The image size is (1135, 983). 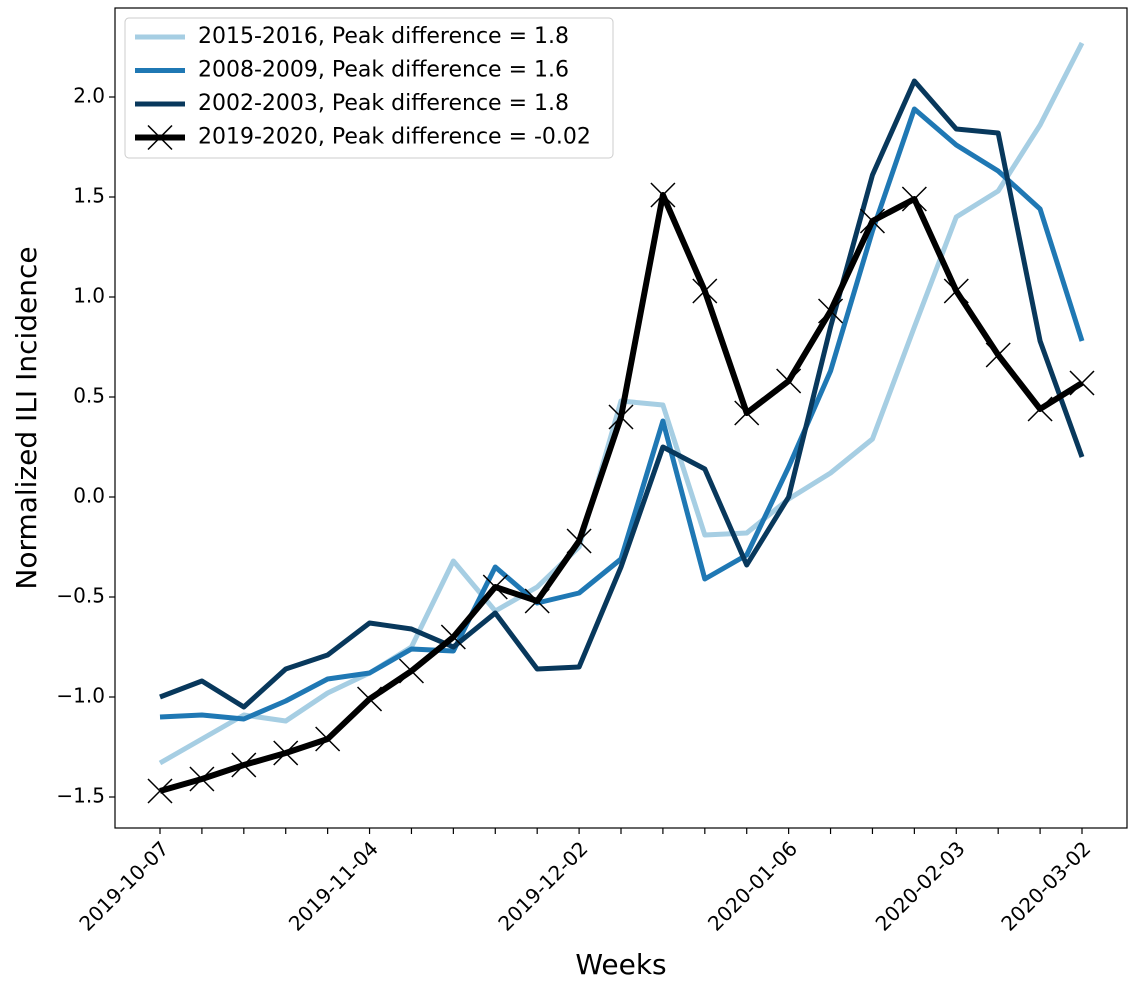 I want to click on legend-box, so click(x=369, y=88).